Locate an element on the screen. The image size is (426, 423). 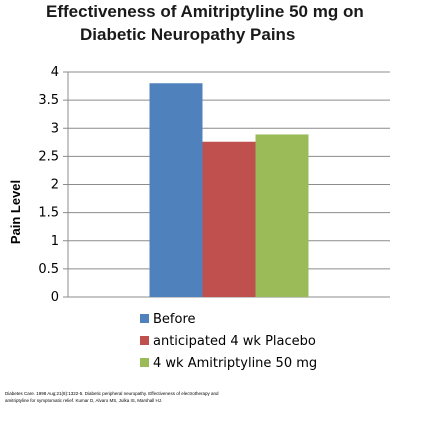
legend-label: Before is located at coordinates (174, 319).